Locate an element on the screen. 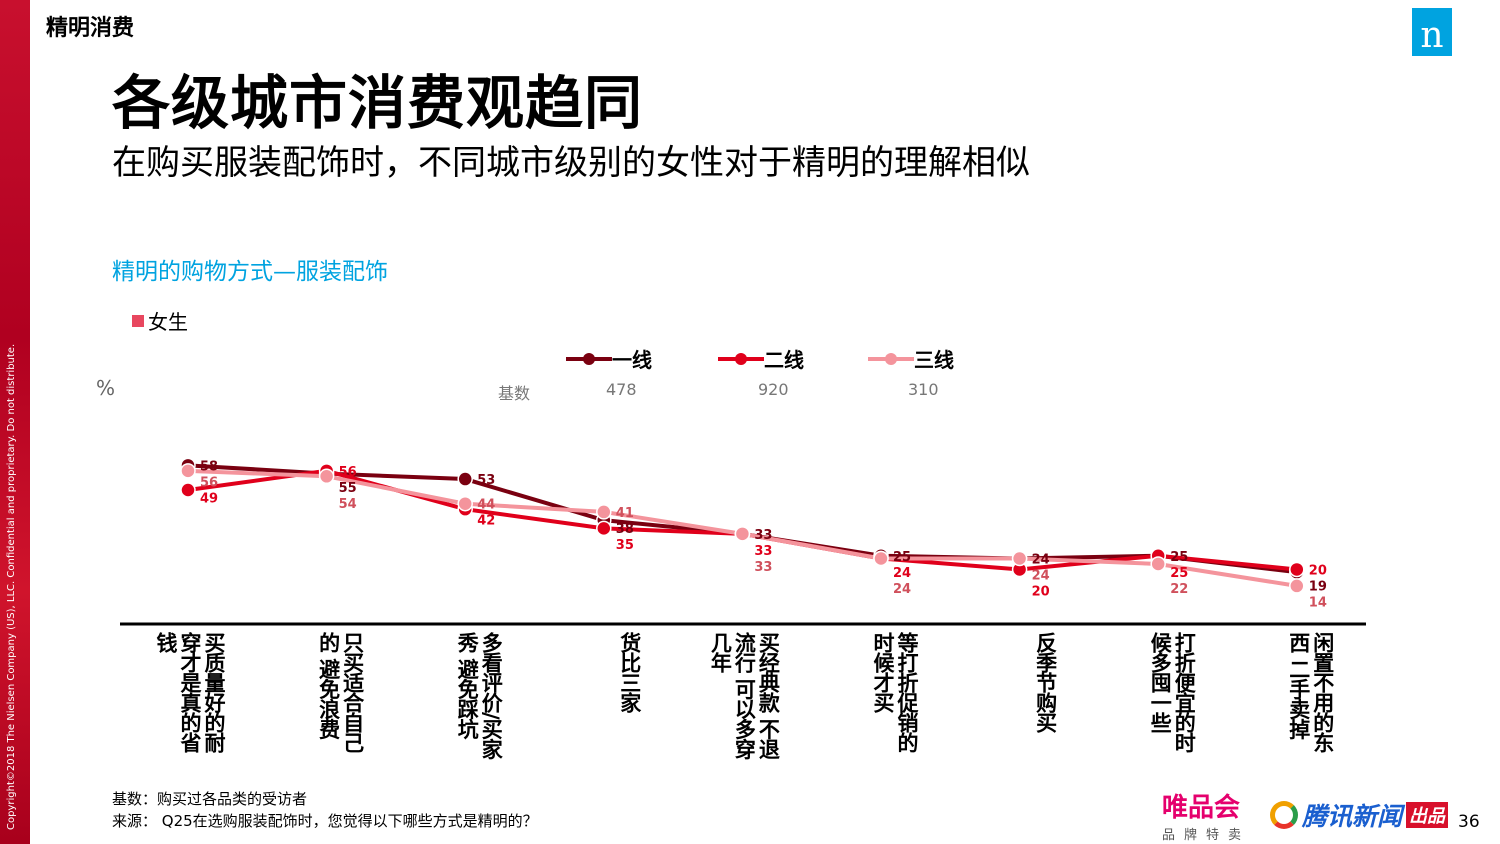 The height and width of the screenshot is (844, 1500). data-label: 49 is located at coordinates (209, 498).